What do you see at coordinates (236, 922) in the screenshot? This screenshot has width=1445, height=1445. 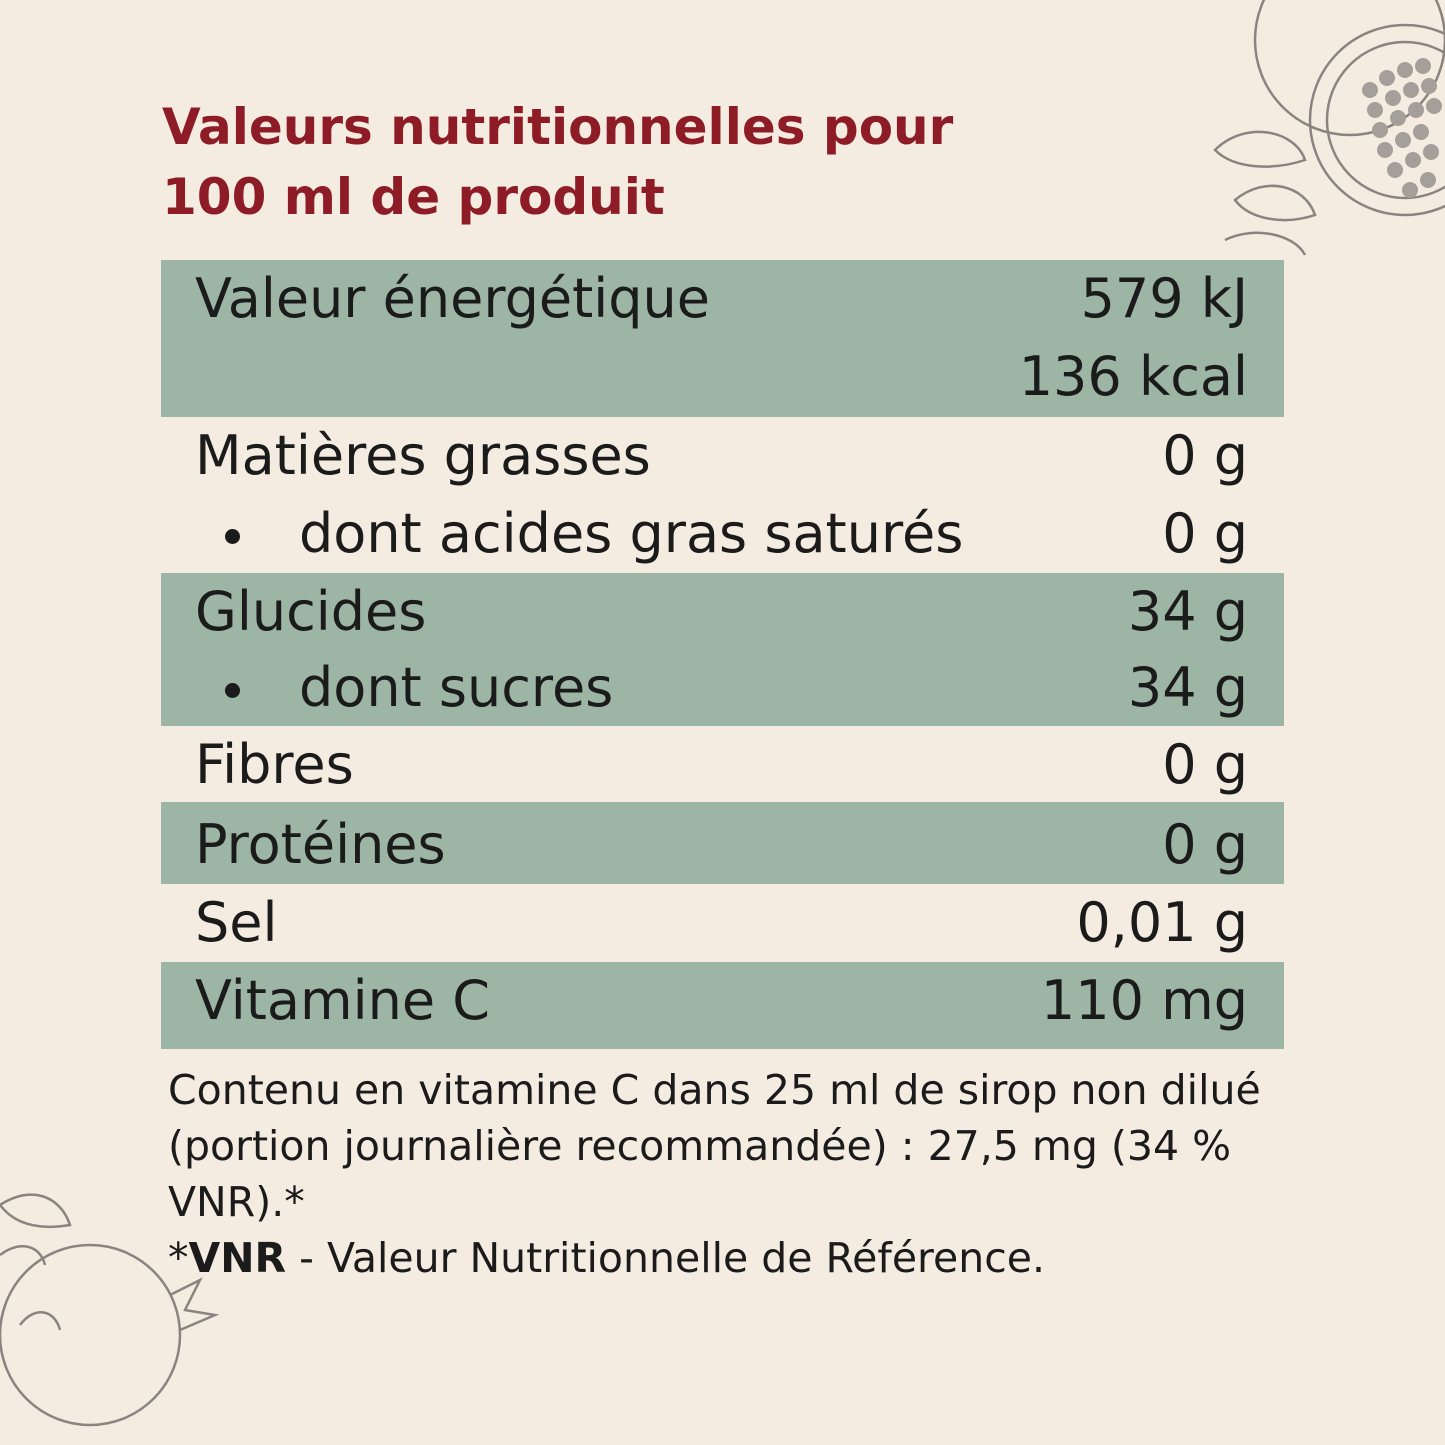 I see `row-label: Sel` at bounding box center [236, 922].